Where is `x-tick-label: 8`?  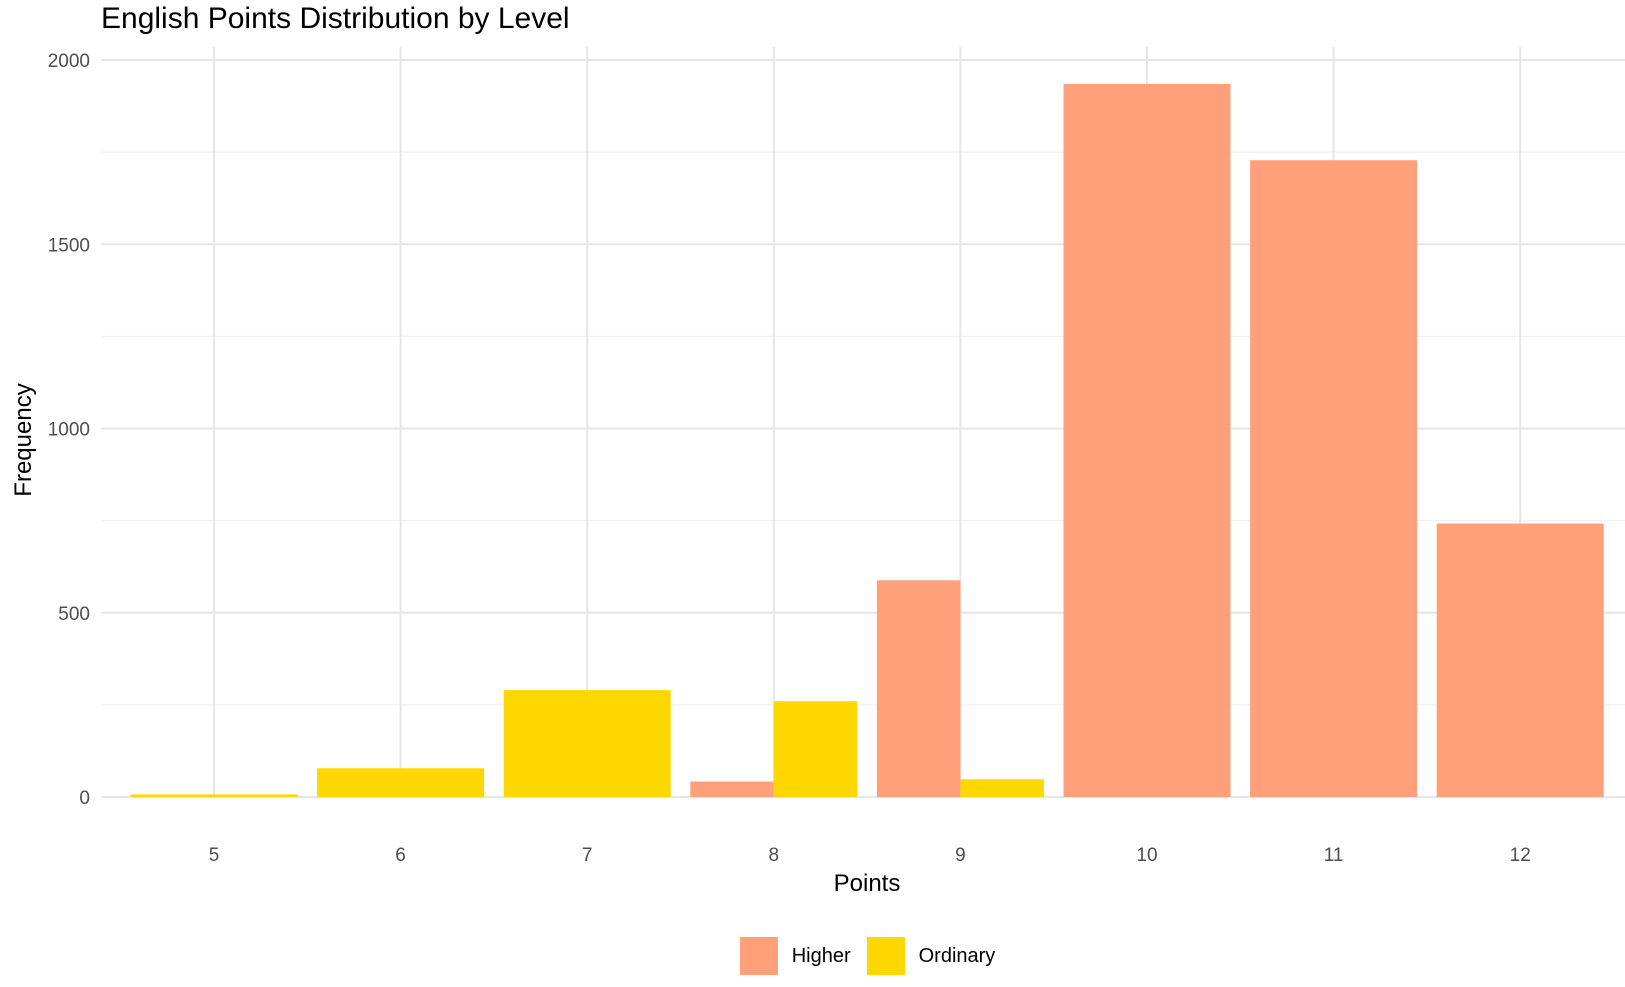 x-tick-label: 8 is located at coordinates (774, 855).